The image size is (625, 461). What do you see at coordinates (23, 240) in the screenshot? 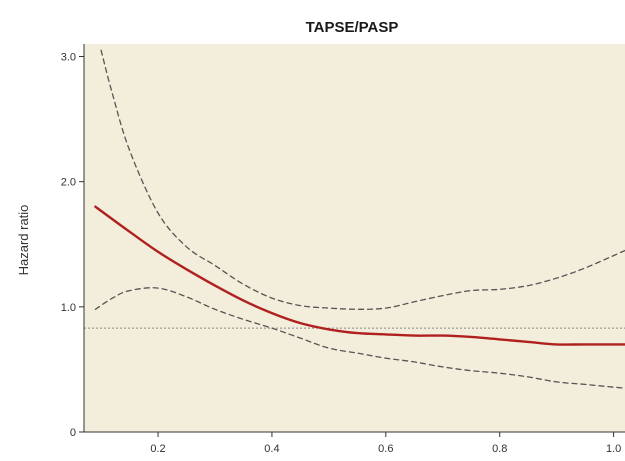
I see `y-axis-label: Hazard ratio` at bounding box center [23, 240].